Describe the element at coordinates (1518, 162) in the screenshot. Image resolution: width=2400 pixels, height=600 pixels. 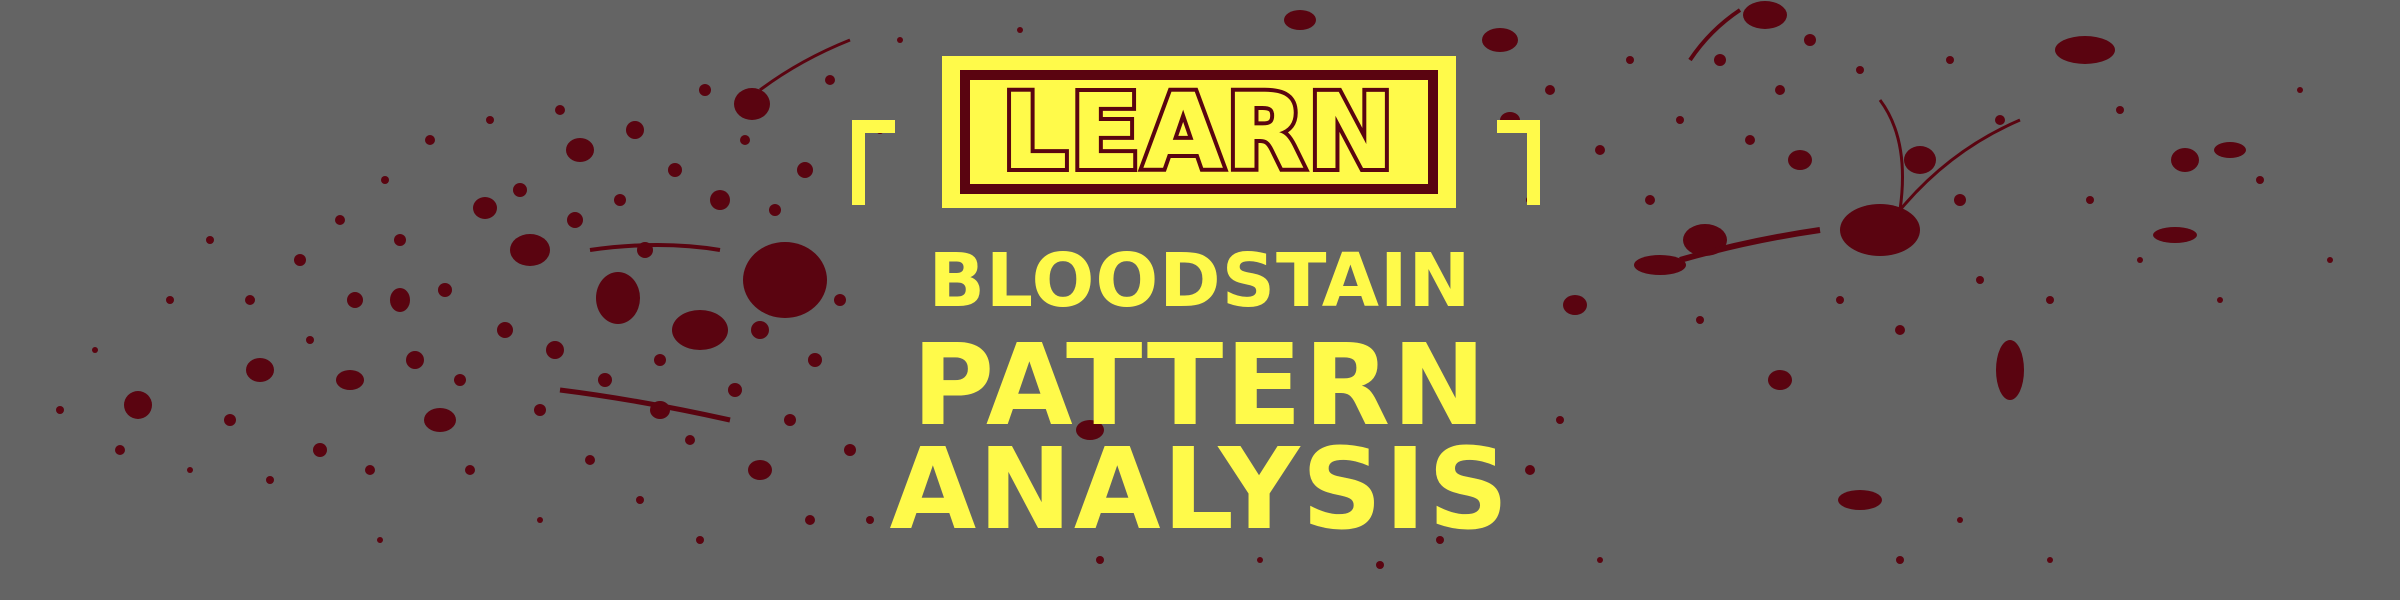
I see `right-corner-bracket` at that location.